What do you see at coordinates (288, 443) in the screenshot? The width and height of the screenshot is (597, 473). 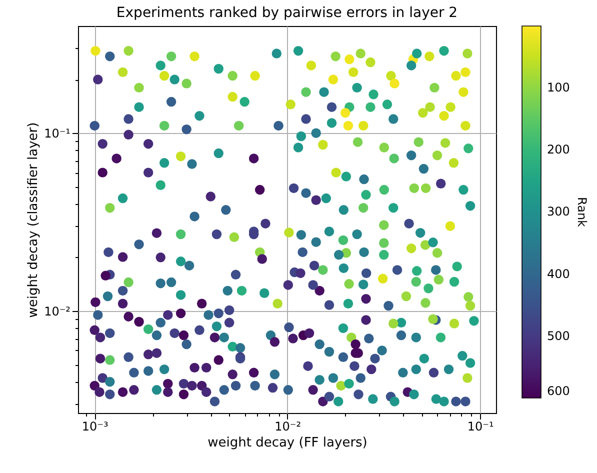 I see `x-axis-title: weight decay (FF layers)` at bounding box center [288, 443].